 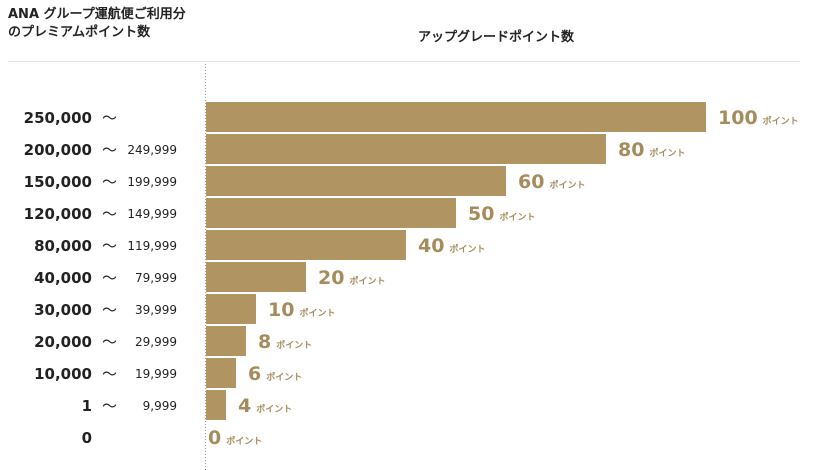 I want to click on data-label: 50 ポイント, so click(x=501, y=214).